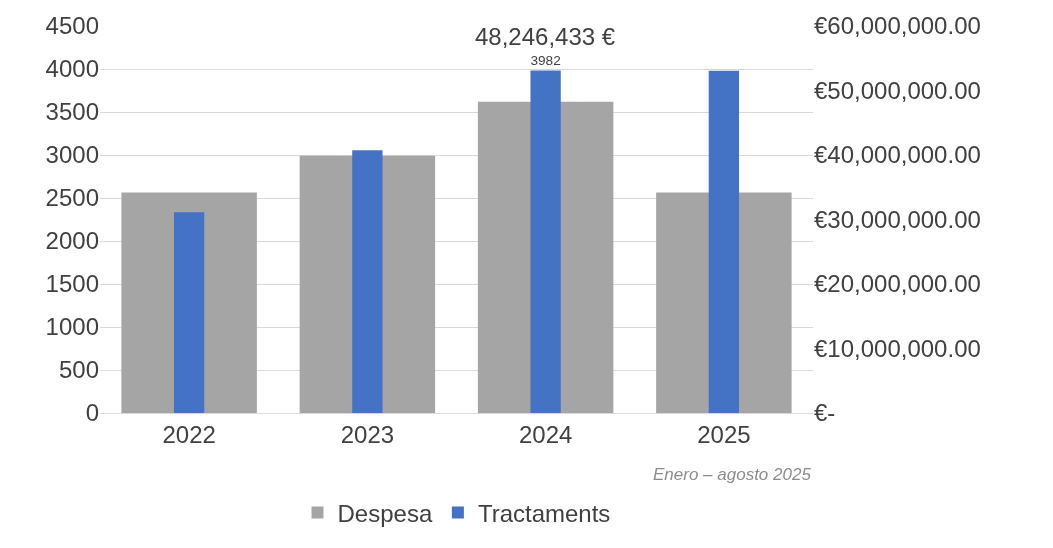 The width and height of the screenshot is (1053, 548). I want to click on x-tick-label: 2023, so click(367, 434).